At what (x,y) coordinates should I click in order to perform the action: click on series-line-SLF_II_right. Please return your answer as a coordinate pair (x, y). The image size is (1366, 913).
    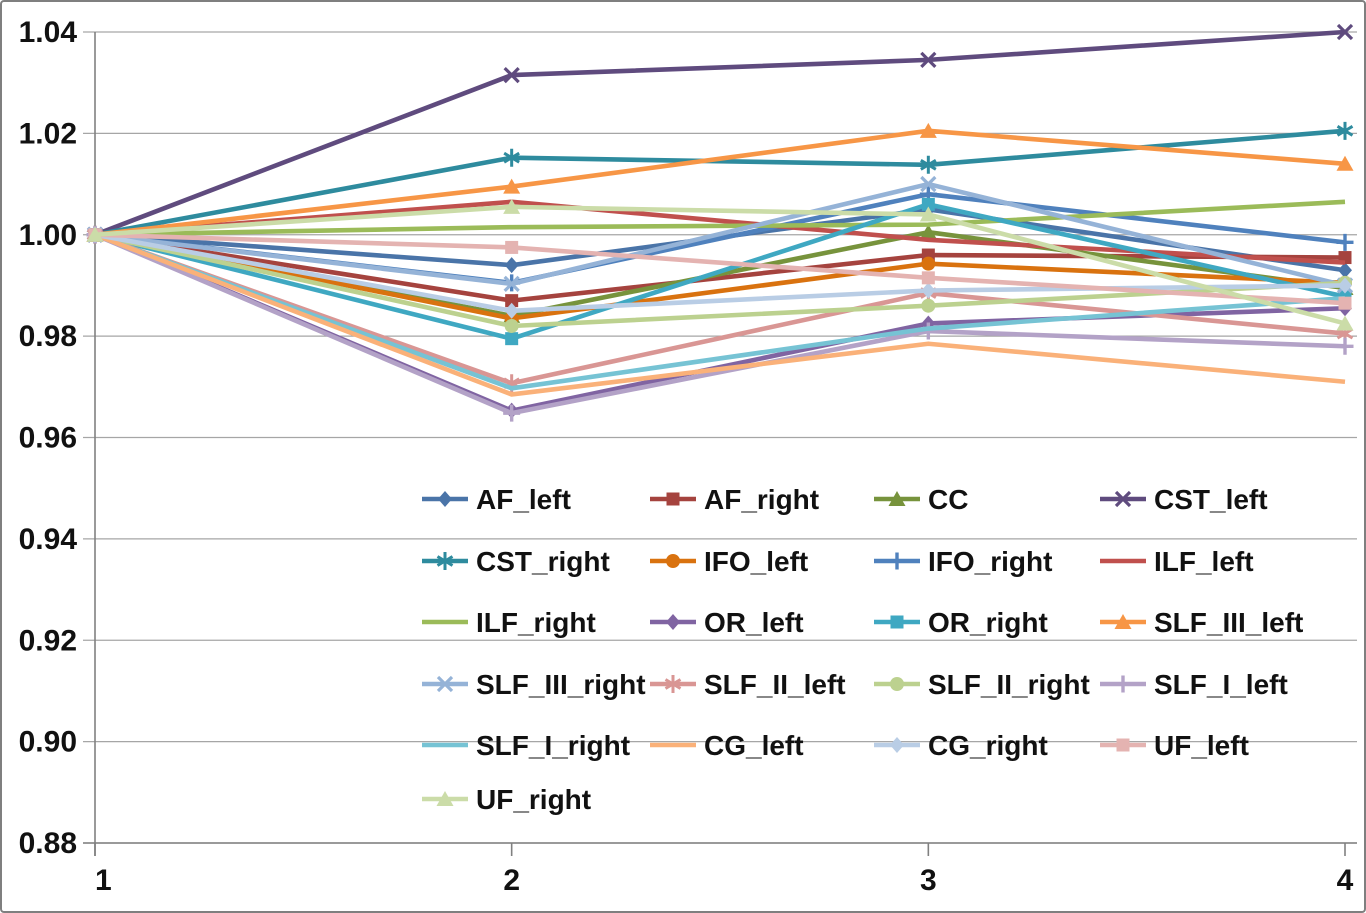
    Looking at the image, I should click on (720, 280).